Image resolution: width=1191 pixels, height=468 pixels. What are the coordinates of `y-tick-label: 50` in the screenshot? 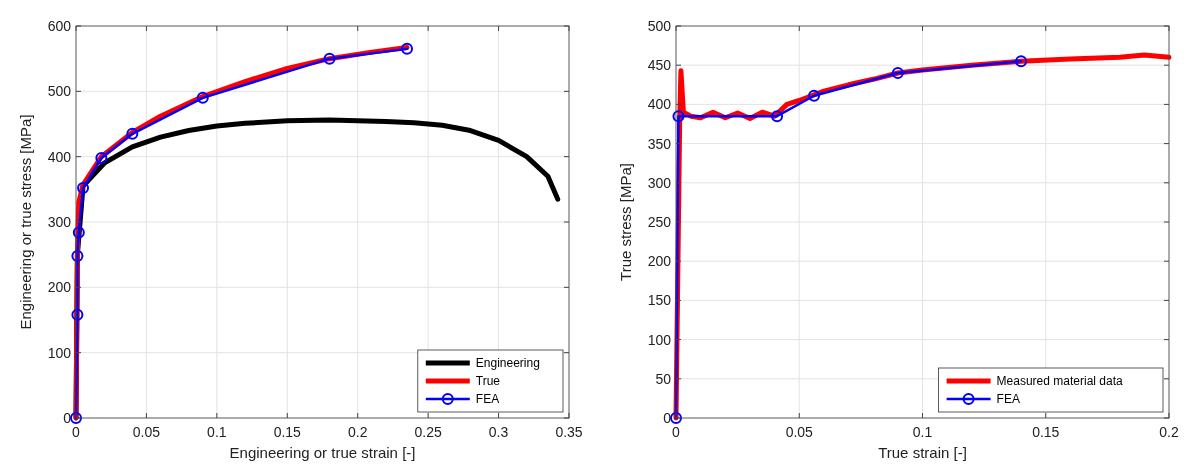 It's located at (663, 378).